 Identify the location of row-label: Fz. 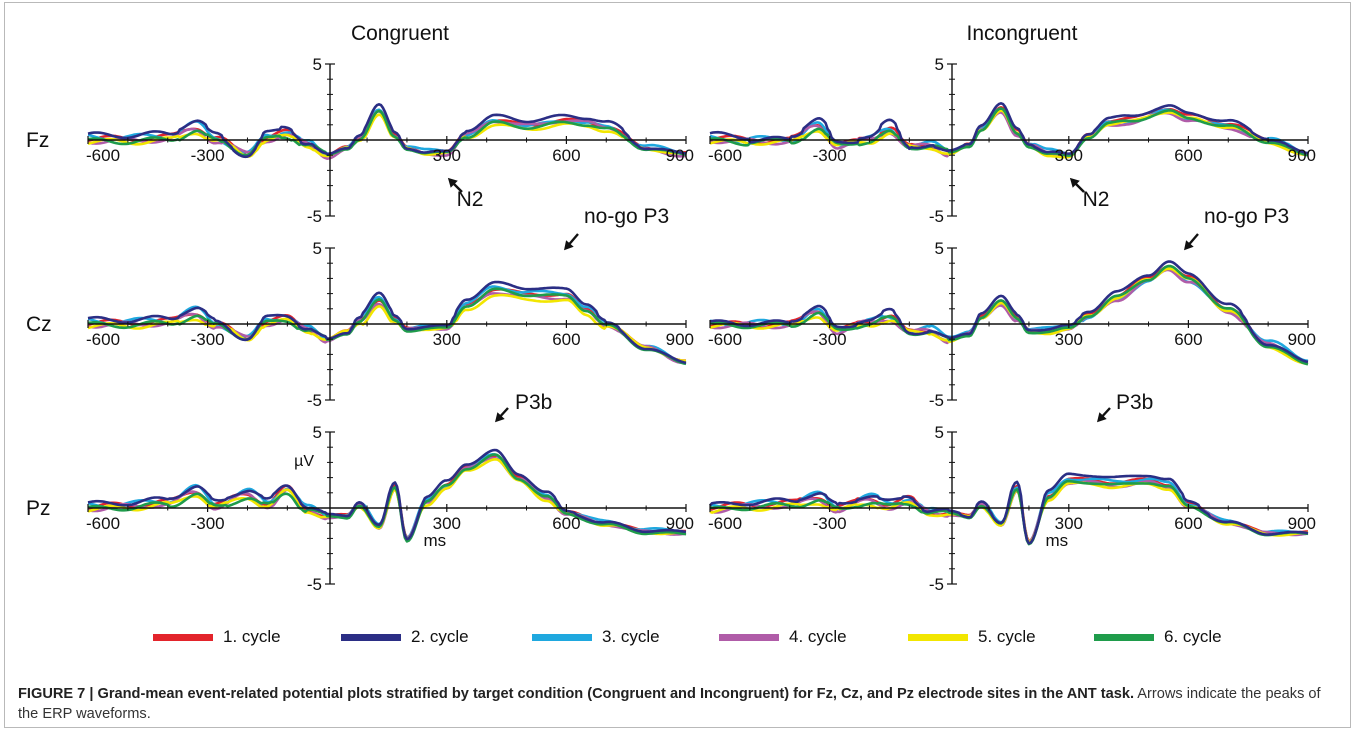
(37, 140).